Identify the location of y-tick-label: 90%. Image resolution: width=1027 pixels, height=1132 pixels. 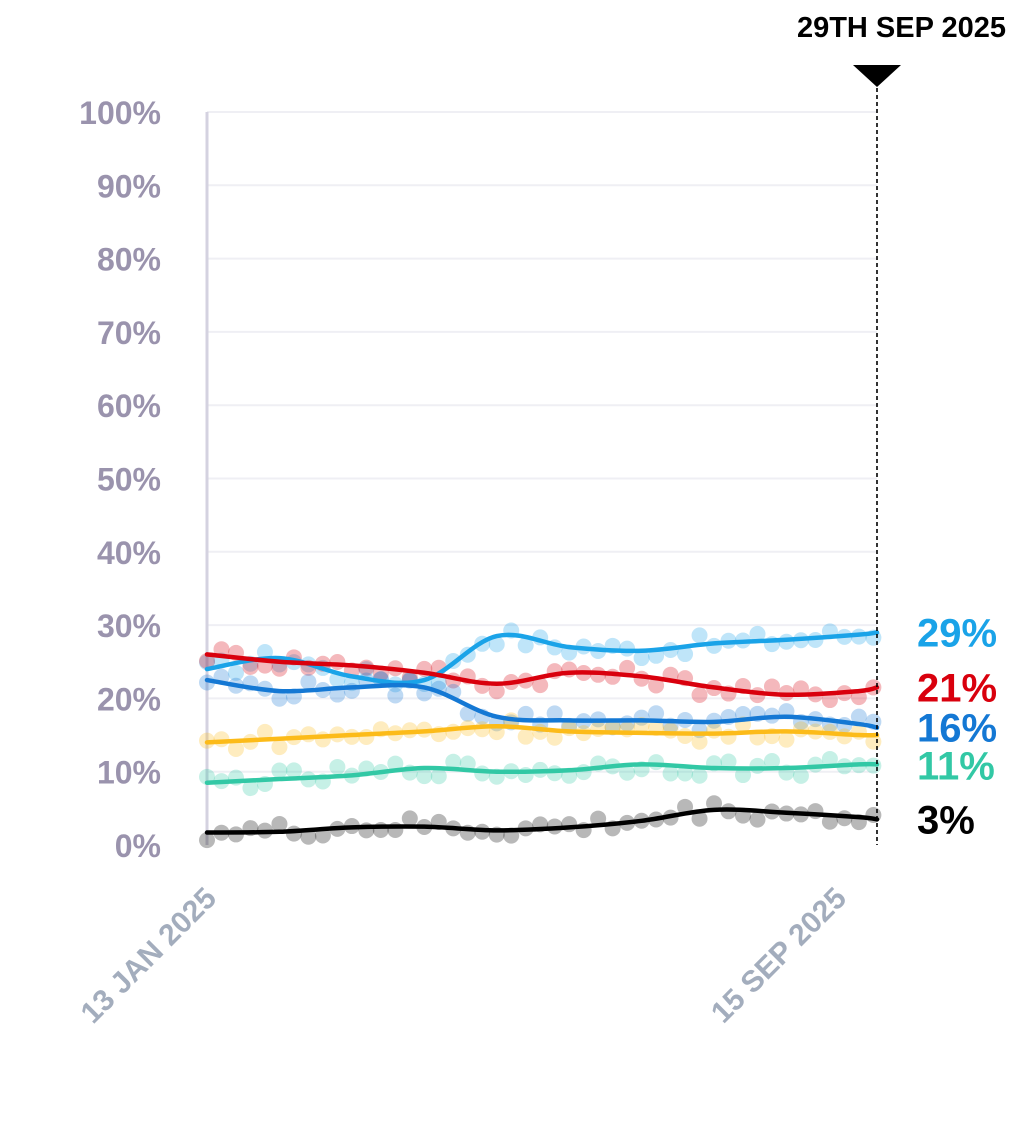
(129, 186).